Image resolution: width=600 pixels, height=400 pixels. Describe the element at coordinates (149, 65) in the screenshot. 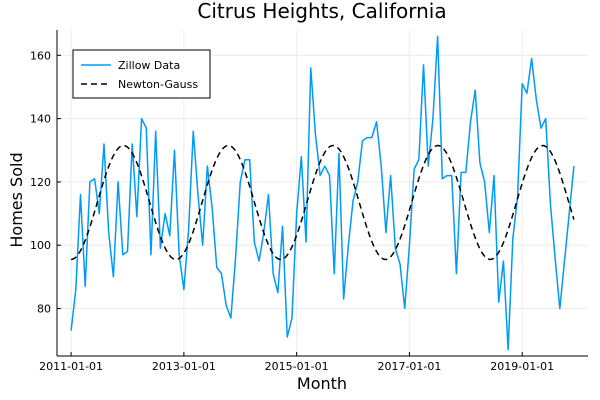

I see `legend-label: Zillow Data` at that location.